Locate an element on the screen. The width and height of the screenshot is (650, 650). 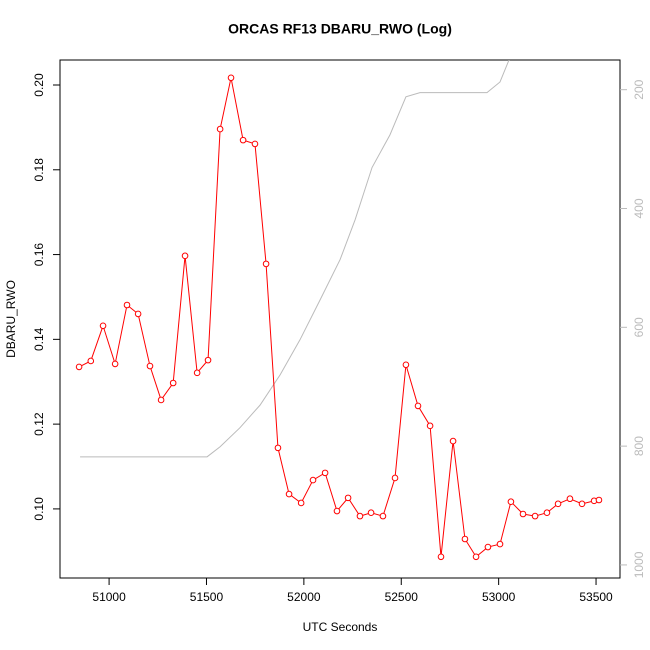
x-tick-label: 51000 is located at coordinates (109, 597).